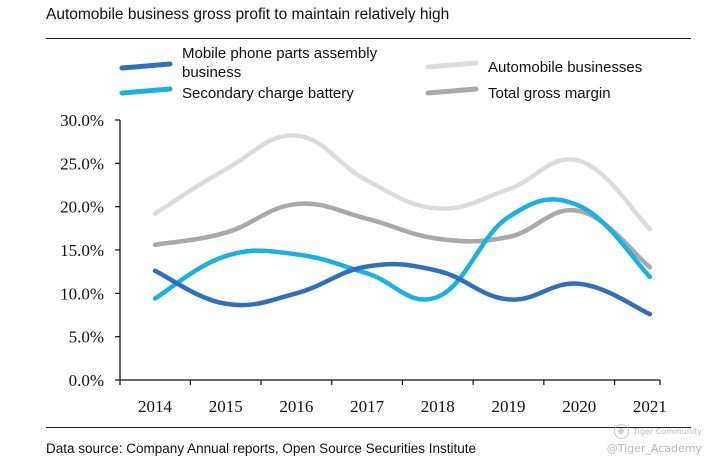 Image resolution: width=716 pixels, height=473 pixels. What do you see at coordinates (226, 406) in the screenshot?
I see `x-tick-label: 2015` at bounding box center [226, 406].